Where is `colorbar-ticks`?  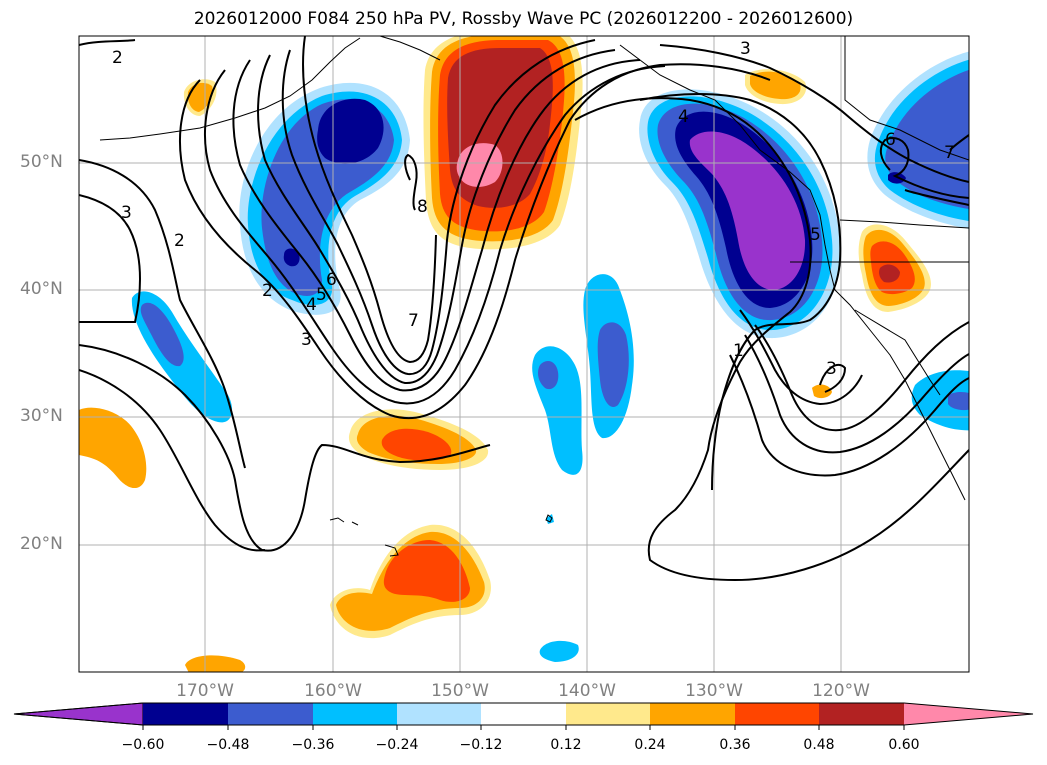
colorbar-ticks is located at coordinates (523, 727).